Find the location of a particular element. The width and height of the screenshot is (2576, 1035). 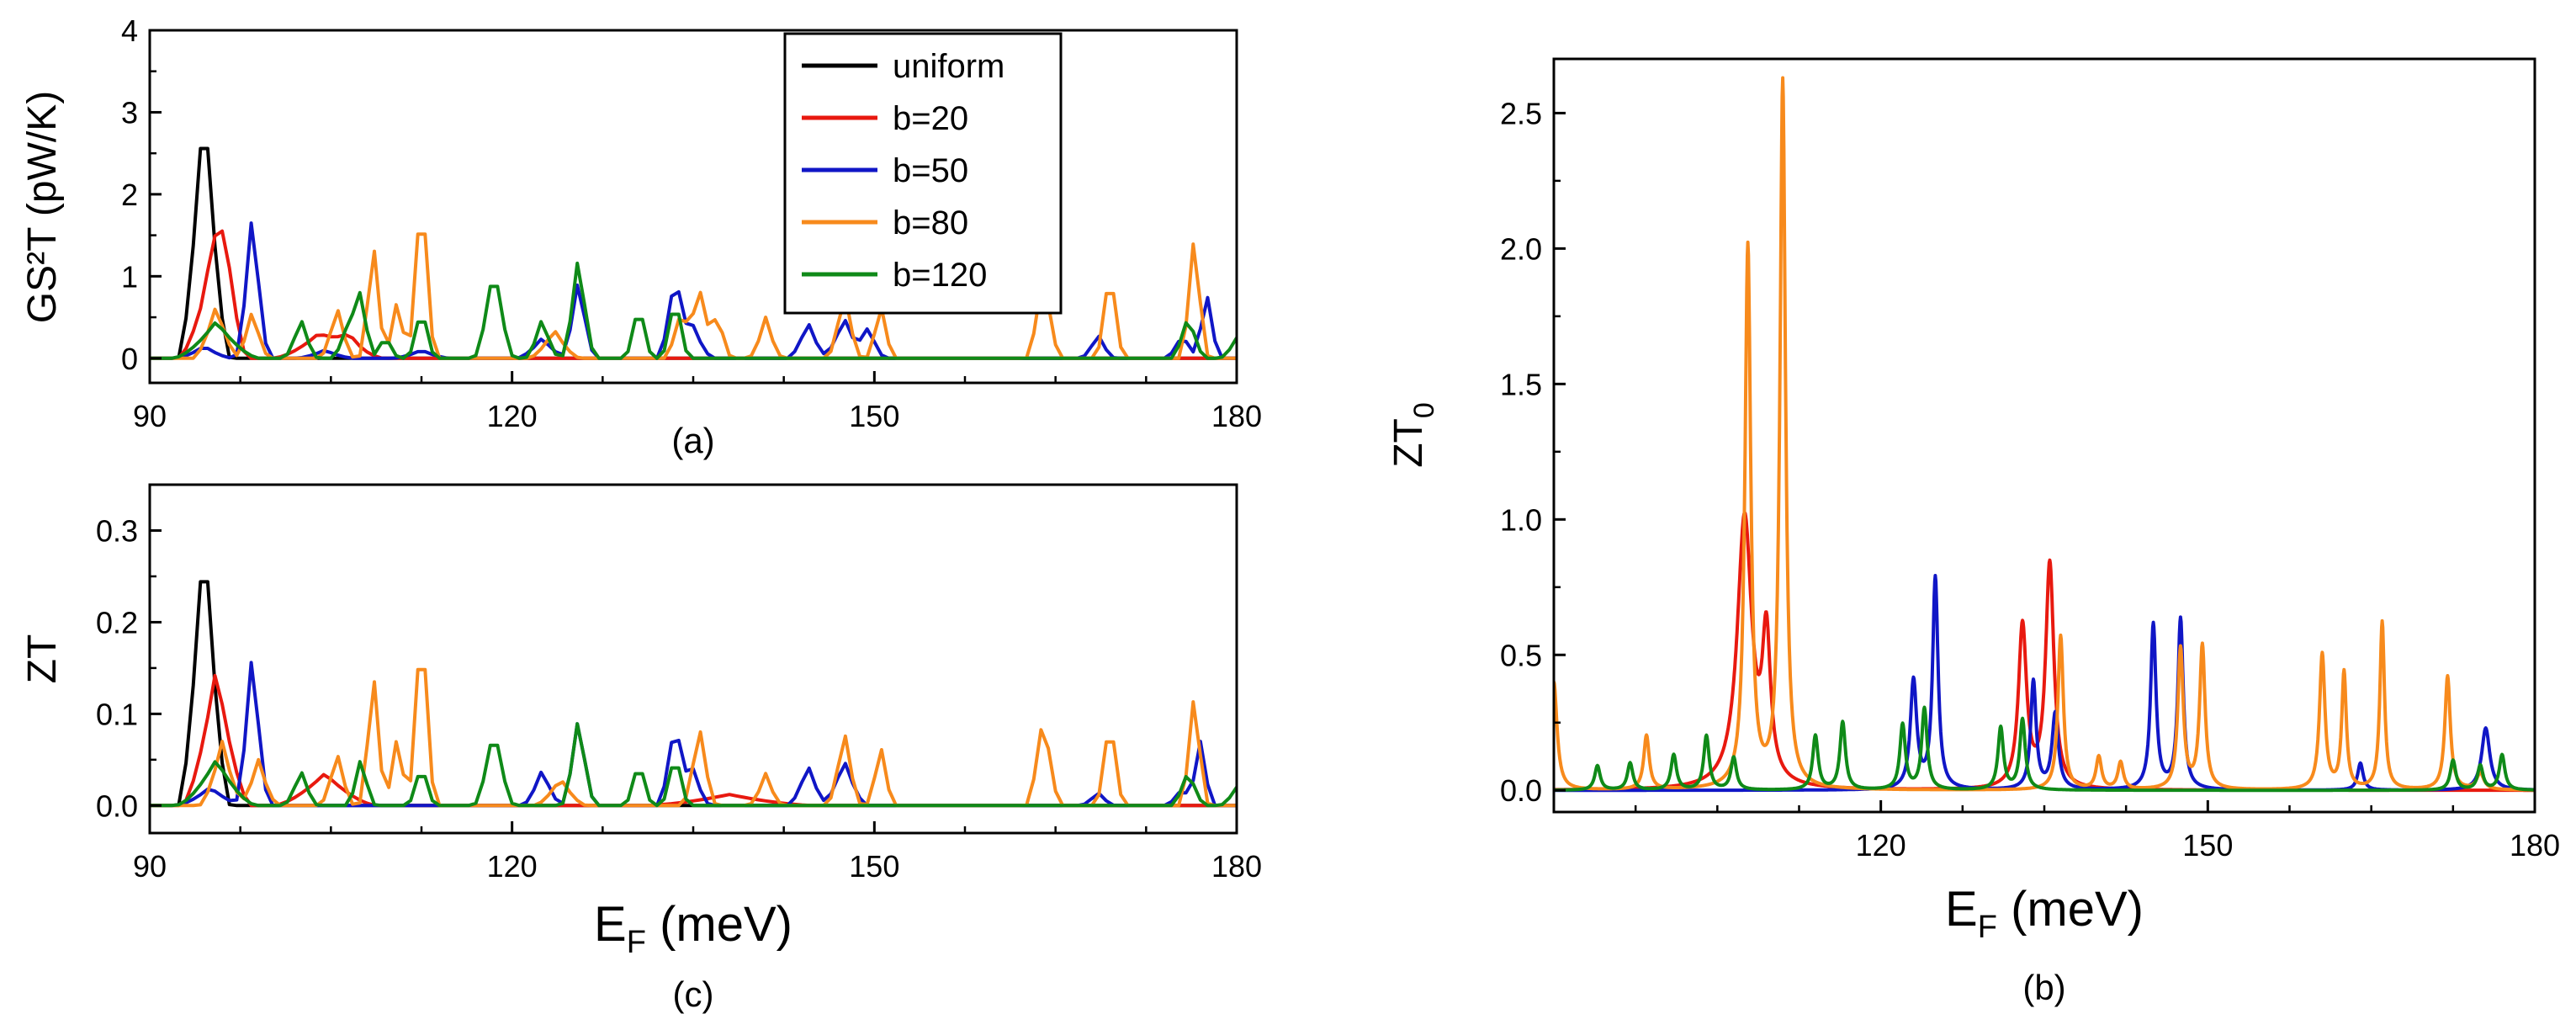

legend: uniform b=20 b=50 b=80 b=120 is located at coordinates (923, 173).